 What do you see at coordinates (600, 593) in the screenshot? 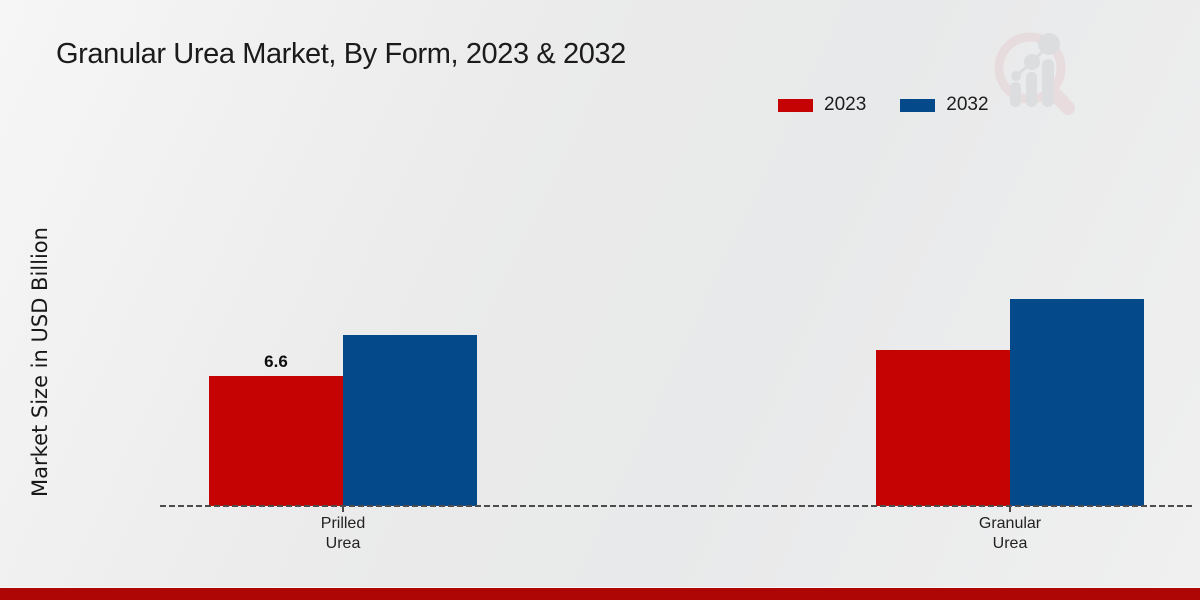
I see `bottom-accent-bar` at bounding box center [600, 593].